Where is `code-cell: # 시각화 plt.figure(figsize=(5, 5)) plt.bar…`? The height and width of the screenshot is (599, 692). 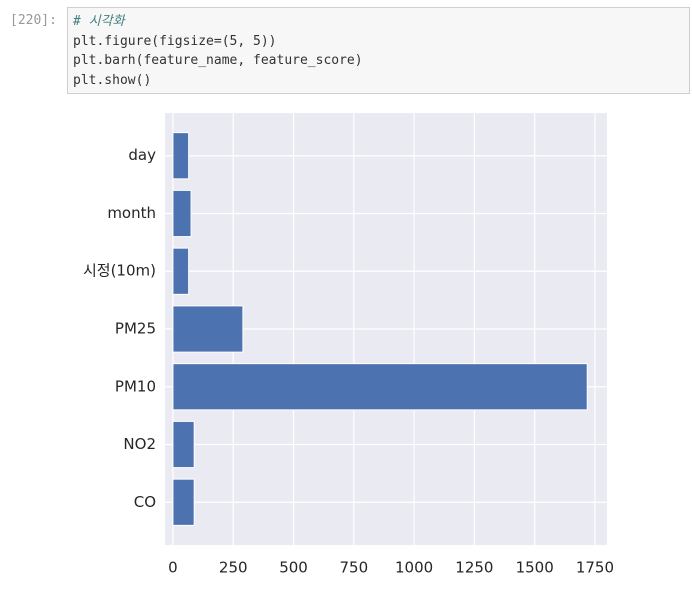 code-cell: # 시각화 plt.figure(figsize=(5, 5)) plt.bar… is located at coordinates (378, 50).